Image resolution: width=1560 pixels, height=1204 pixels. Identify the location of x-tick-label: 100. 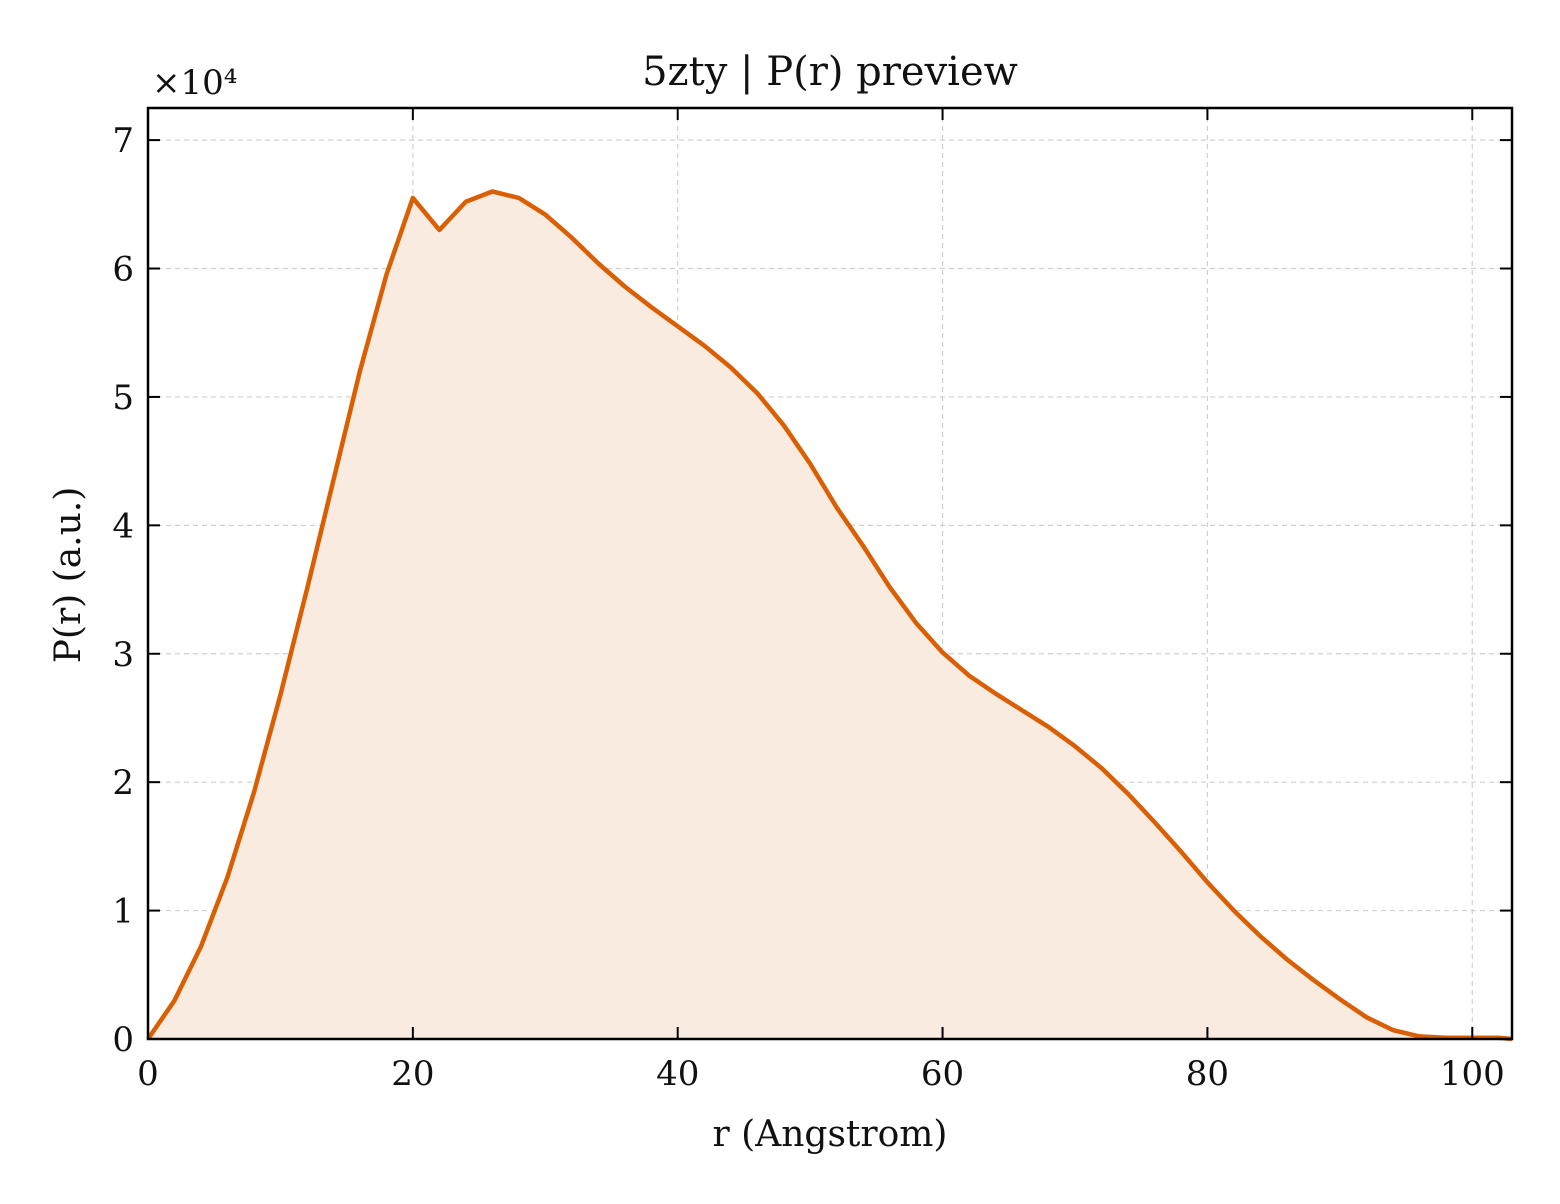
(1472, 1074).